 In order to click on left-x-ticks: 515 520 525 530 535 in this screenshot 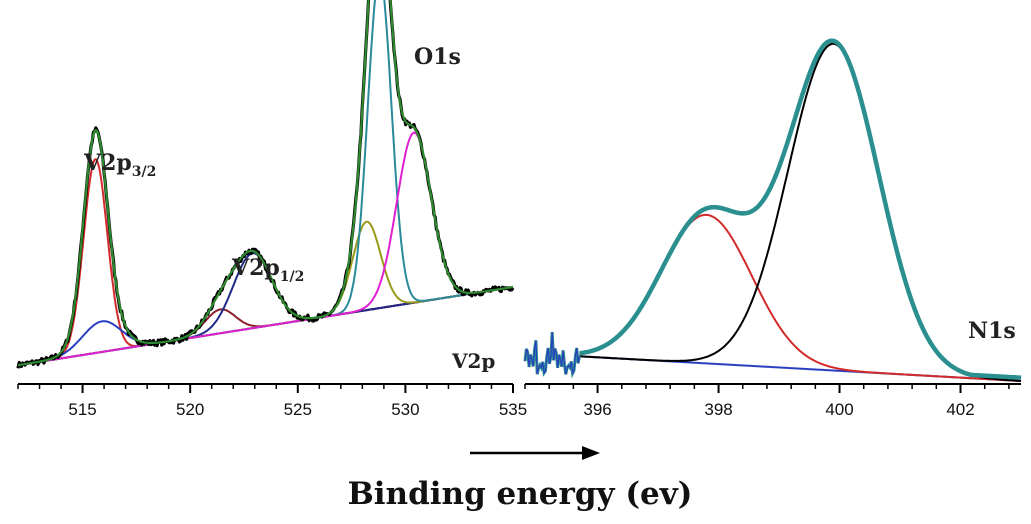, I will do `click(272, 401)`.